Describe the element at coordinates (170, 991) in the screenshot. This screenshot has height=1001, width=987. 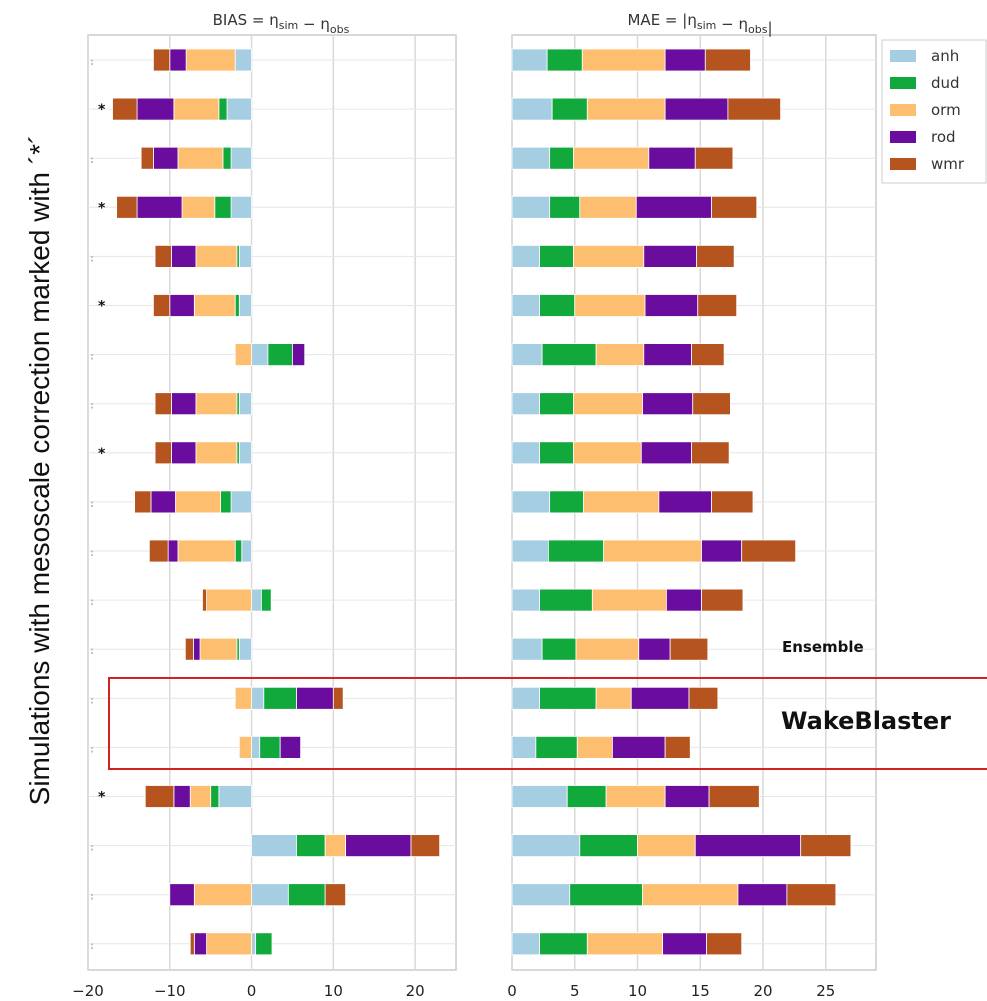
I see `bias-tick-label: −10` at that location.